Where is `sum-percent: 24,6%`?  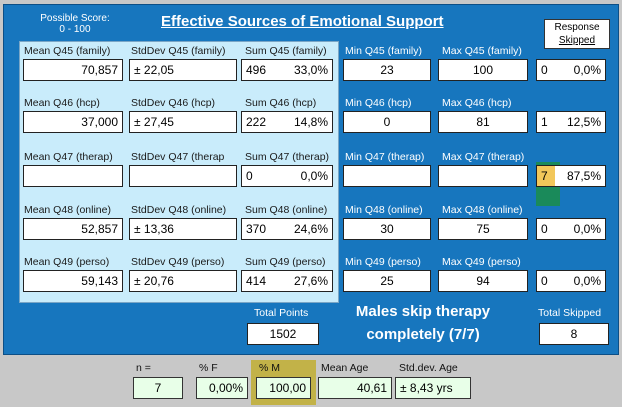
sum-percent: 24,6% is located at coordinates (310, 229).